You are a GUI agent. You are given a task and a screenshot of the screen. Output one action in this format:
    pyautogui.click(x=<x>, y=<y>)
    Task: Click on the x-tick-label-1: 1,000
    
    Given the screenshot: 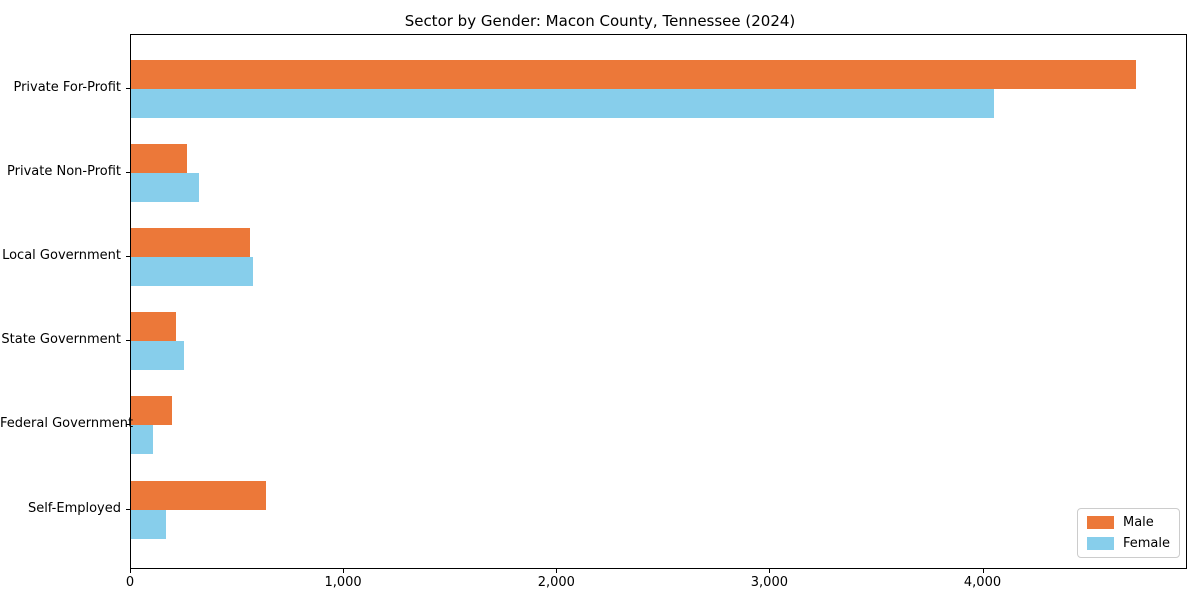 What is the action you would take?
    pyautogui.click(x=343, y=582)
    